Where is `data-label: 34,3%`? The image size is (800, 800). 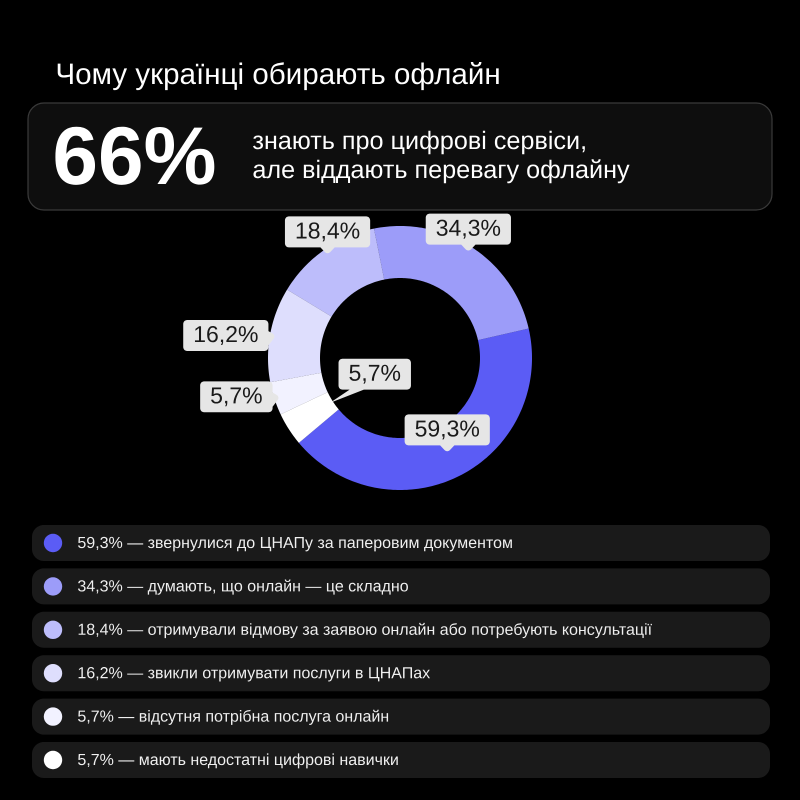
data-label: 34,3% is located at coordinates (468, 229).